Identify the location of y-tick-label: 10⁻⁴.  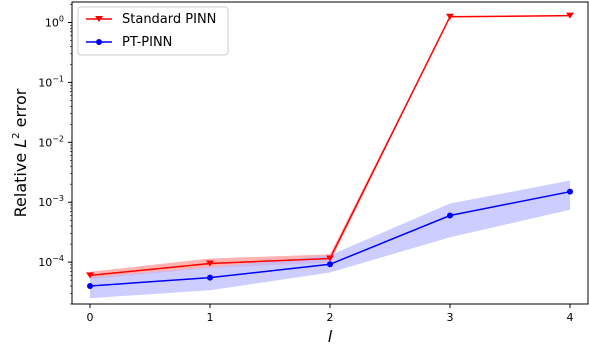
(51, 261).